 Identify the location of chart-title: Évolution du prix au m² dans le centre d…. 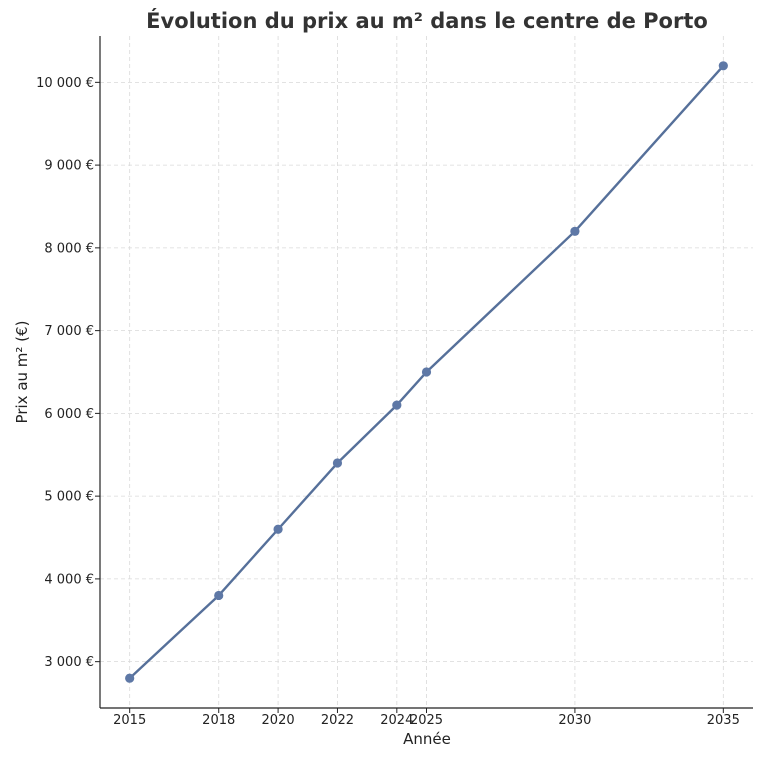
(427, 20).